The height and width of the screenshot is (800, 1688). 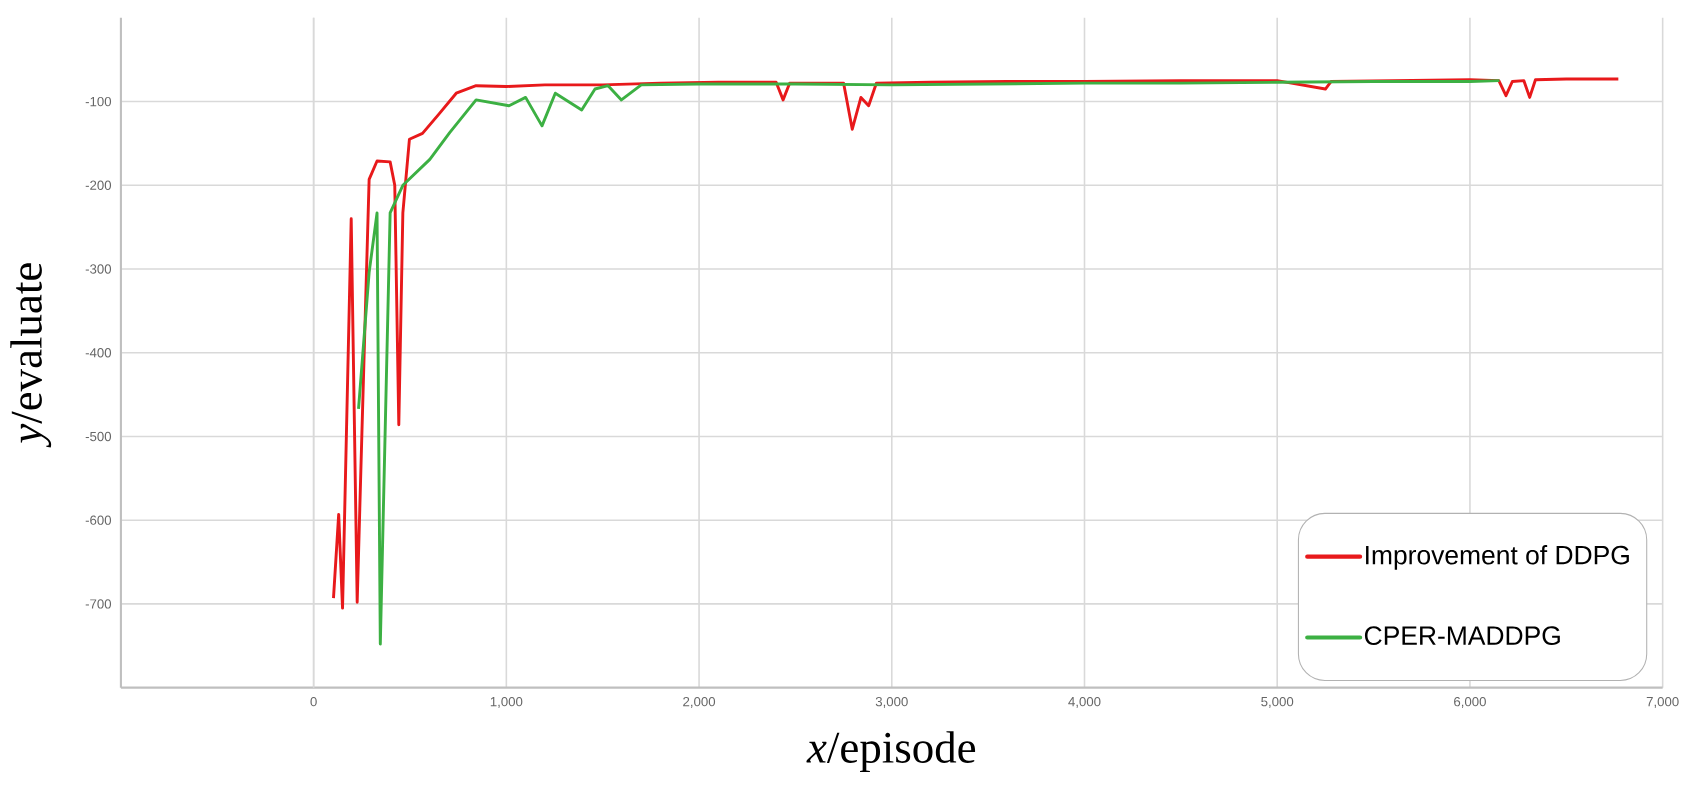 I want to click on legend-label: Improvement of DDPG, so click(x=1497, y=557).